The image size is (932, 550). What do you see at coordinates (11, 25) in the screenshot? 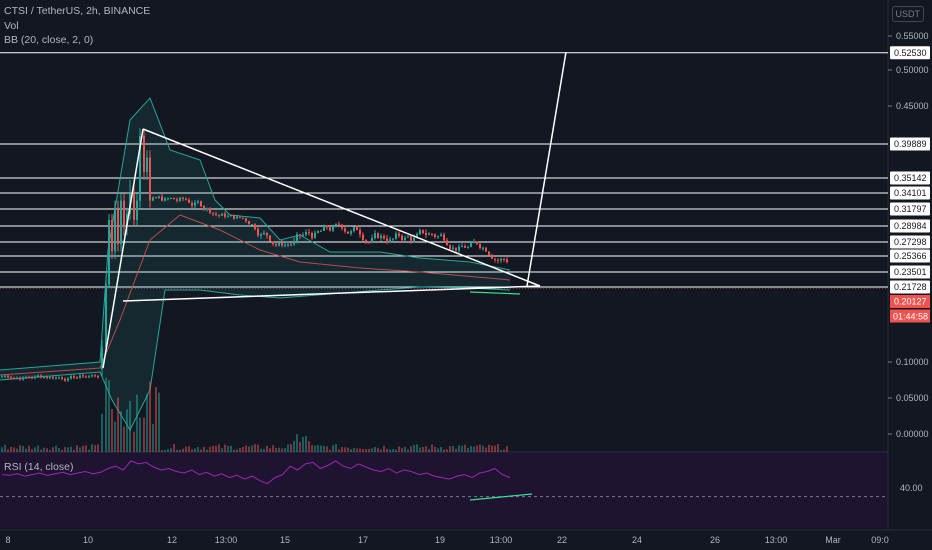
I see `volume-indicator-label: Vol` at bounding box center [11, 25].